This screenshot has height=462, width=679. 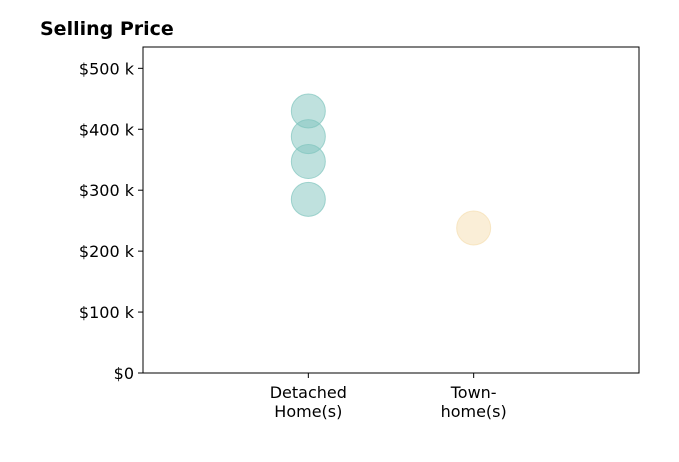 What do you see at coordinates (473, 392) in the screenshot?
I see `x-tick-label: Town-` at bounding box center [473, 392].